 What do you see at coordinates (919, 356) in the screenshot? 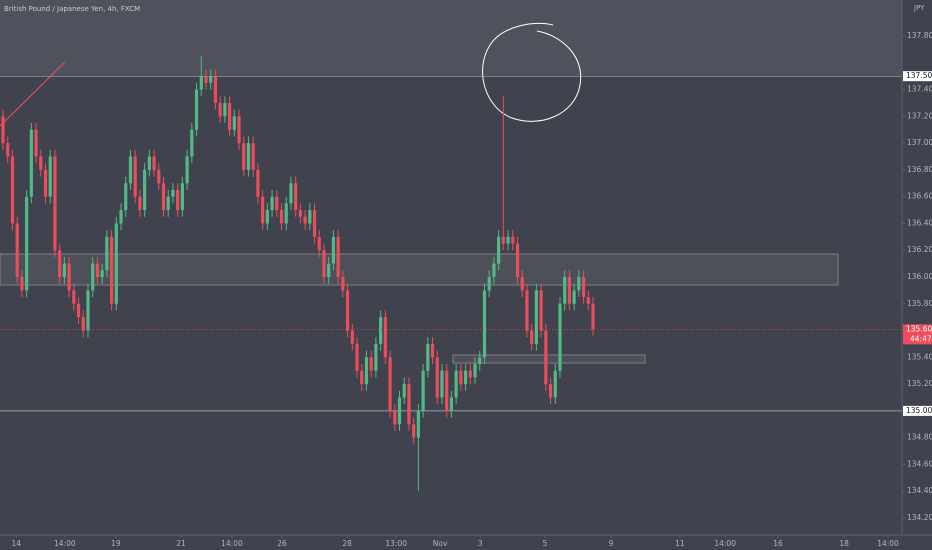
I see `y-tick-label: 135.400` at bounding box center [919, 356].